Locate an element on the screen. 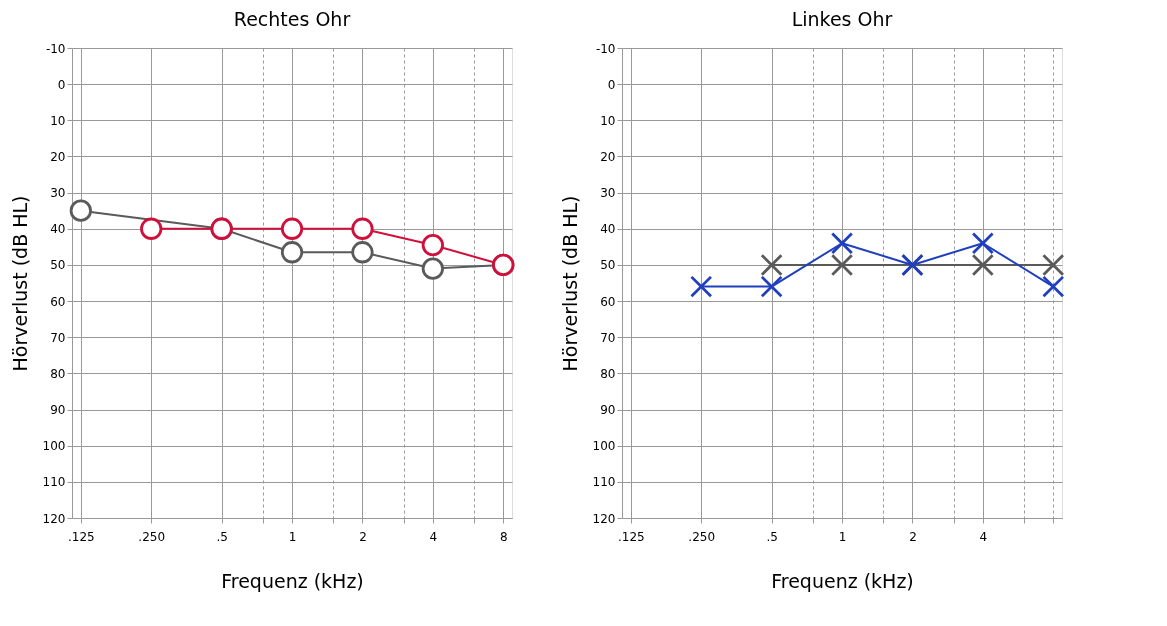 The height and width of the screenshot is (626, 1167). chart-title: Linkes Ohr is located at coordinates (842, 19).